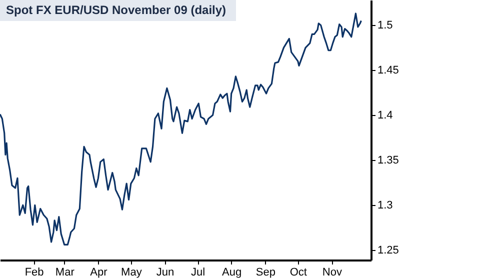  What do you see at coordinates (34, 272) in the screenshot?
I see `x-tick-label: Feb` at bounding box center [34, 272].